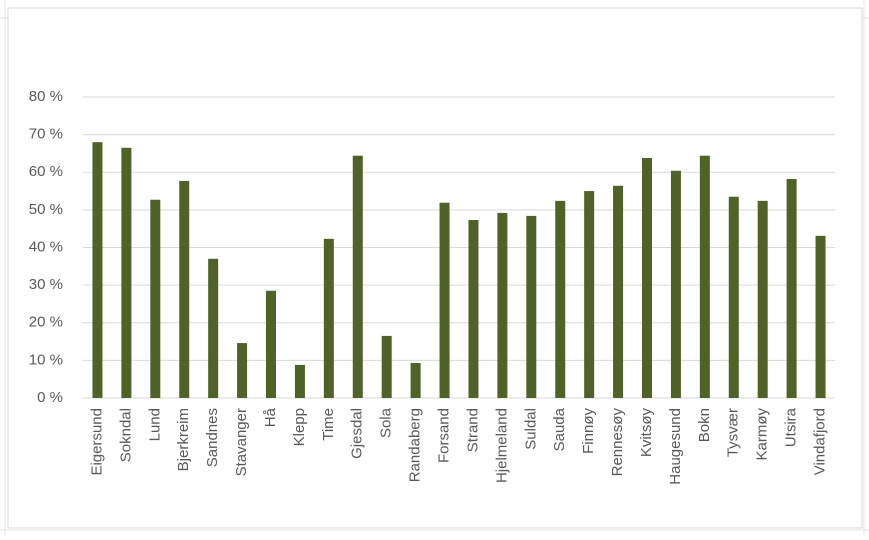 The height and width of the screenshot is (540, 869). I want to click on y-tick-label: 40 %, so click(46, 246).